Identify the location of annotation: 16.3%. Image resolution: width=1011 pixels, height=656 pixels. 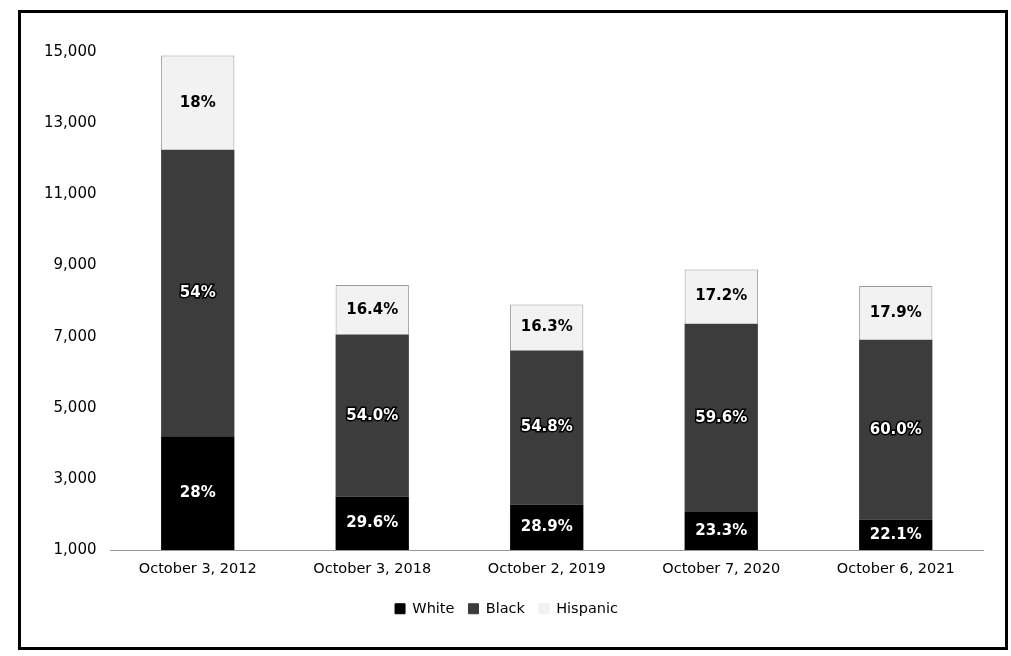
(546, 326).